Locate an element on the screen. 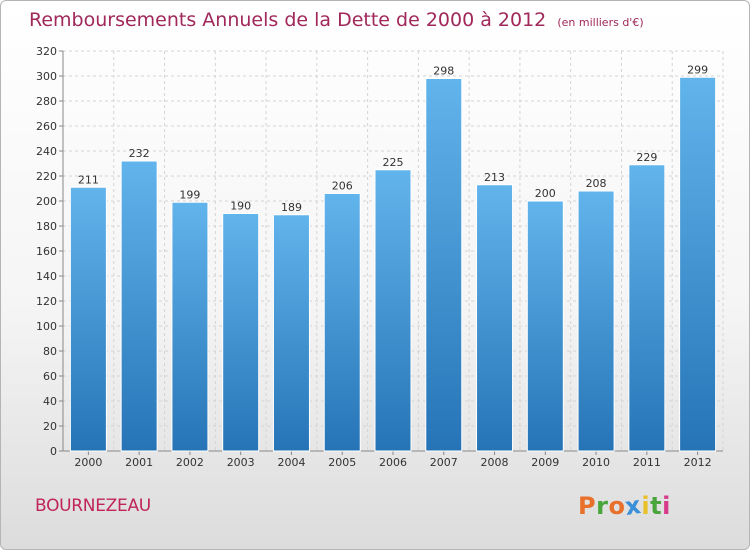  logo-letter: r is located at coordinates (602, 506).